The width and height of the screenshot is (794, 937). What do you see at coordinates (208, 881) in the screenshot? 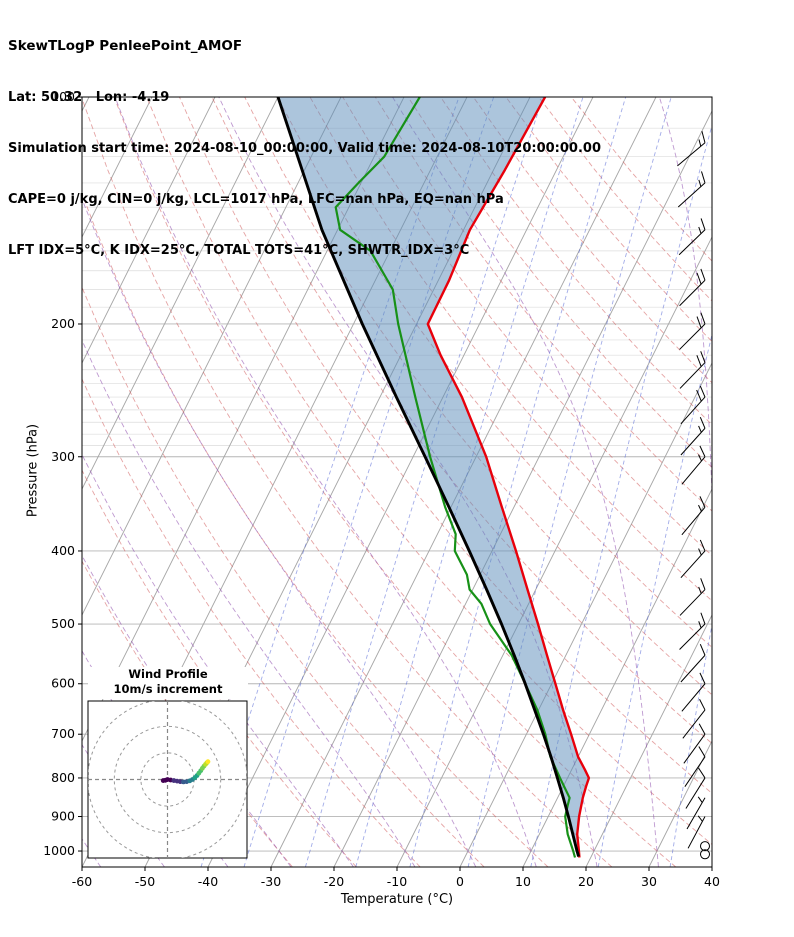
I see `x-tick-label: -40` at bounding box center [208, 881].